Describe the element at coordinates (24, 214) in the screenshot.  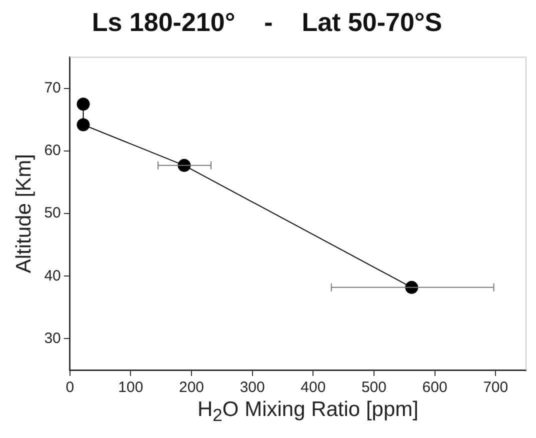
I see `y-axis-title: Altitude [Km]` at that location.